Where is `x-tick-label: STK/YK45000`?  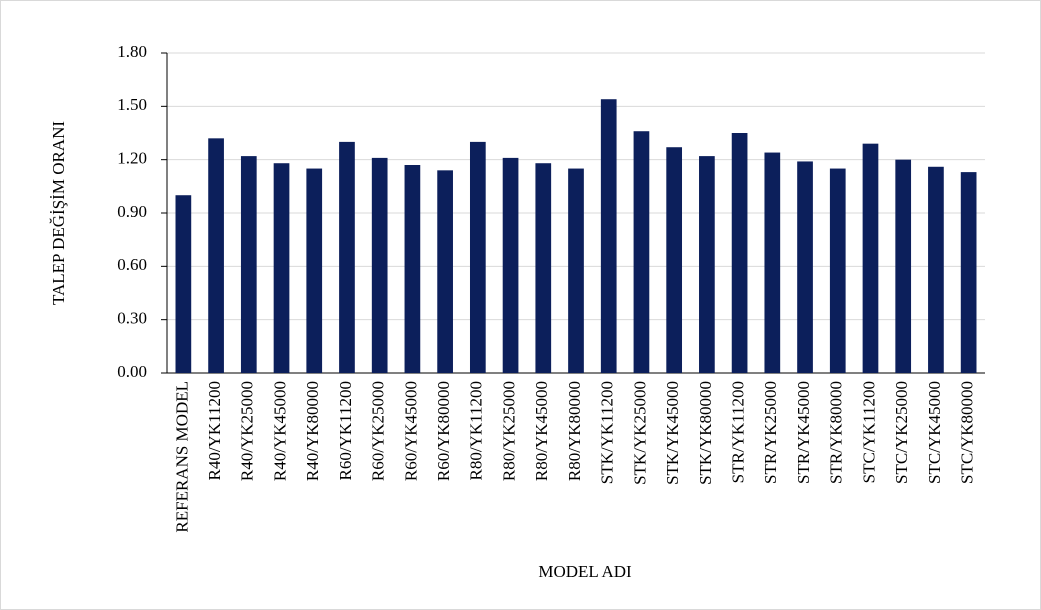
x-tick-label: STK/YK45000 is located at coordinates (672, 433).